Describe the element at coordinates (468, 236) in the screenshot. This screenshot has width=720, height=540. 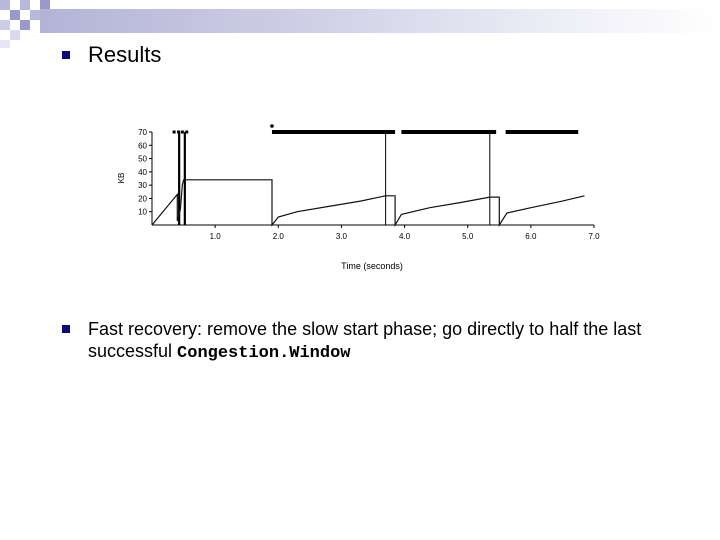
I see `x-tick-label: 5.0` at that location.